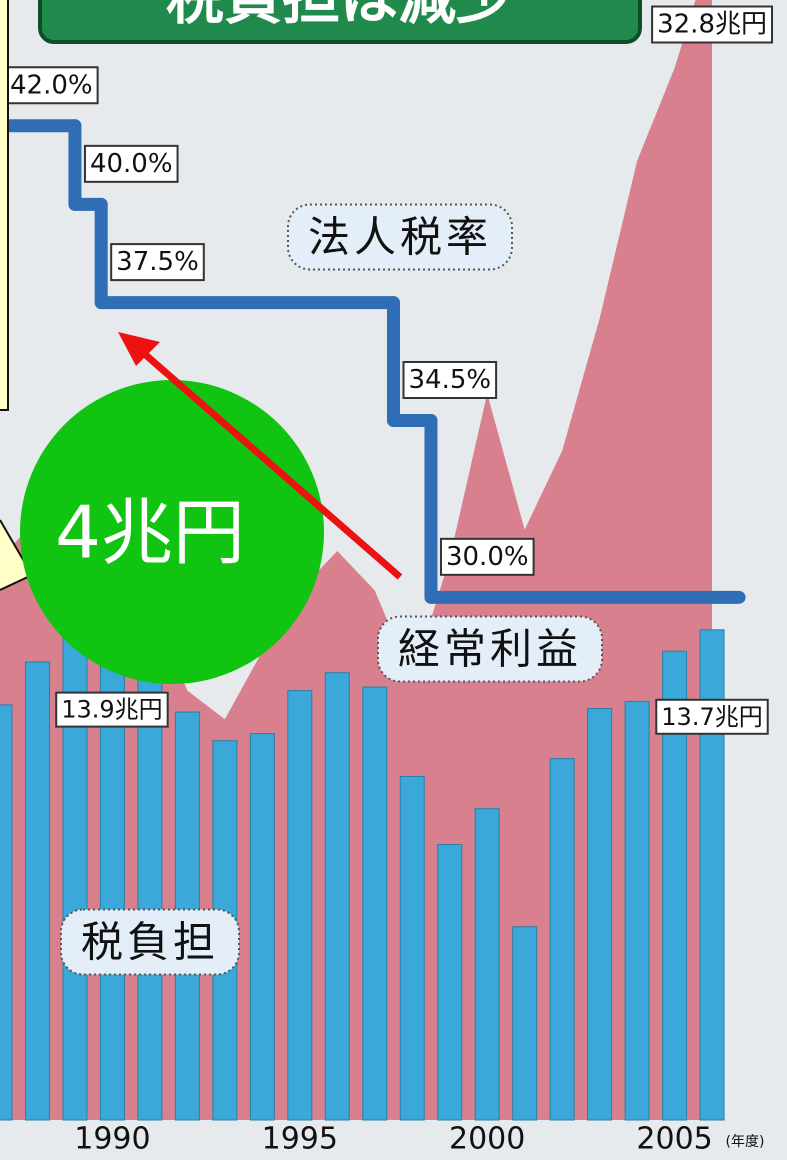  What do you see at coordinates (112, 1139) in the screenshot?
I see `x-tick-label: 1990` at bounding box center [112, 1139].